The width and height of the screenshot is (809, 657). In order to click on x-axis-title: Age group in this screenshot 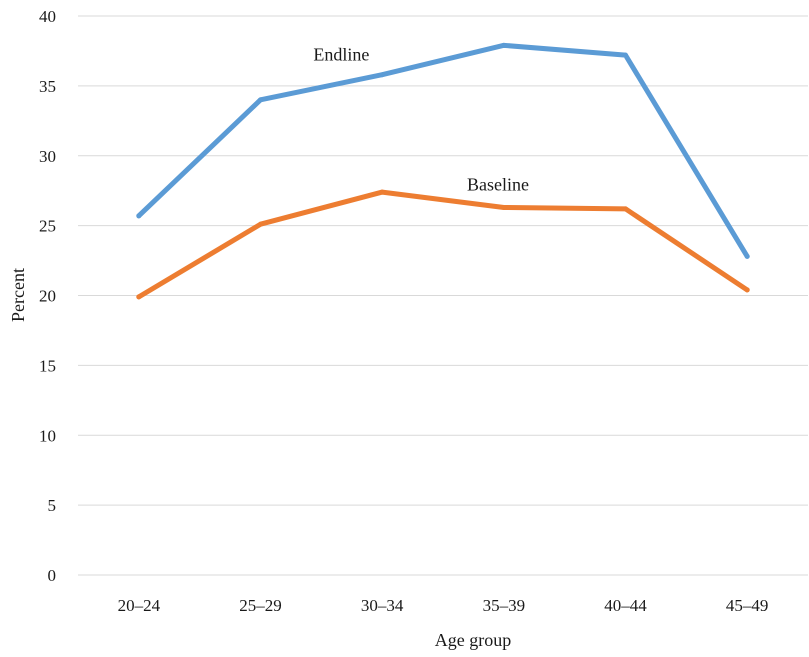, I will do `click(473, 640)`.